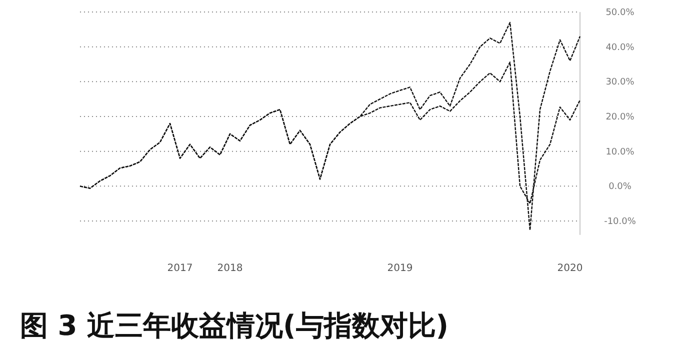 The image size is (691, 361). Describe the element at coordinates (620, 47) in the screenshot. I see `y-tick-label: 40.0%` at that location.